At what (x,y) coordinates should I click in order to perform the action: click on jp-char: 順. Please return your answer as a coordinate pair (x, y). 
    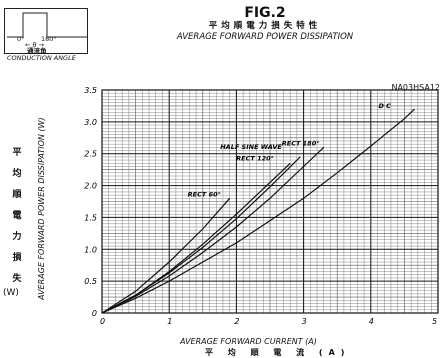
    Looking at the image, I should click on (17, 195).